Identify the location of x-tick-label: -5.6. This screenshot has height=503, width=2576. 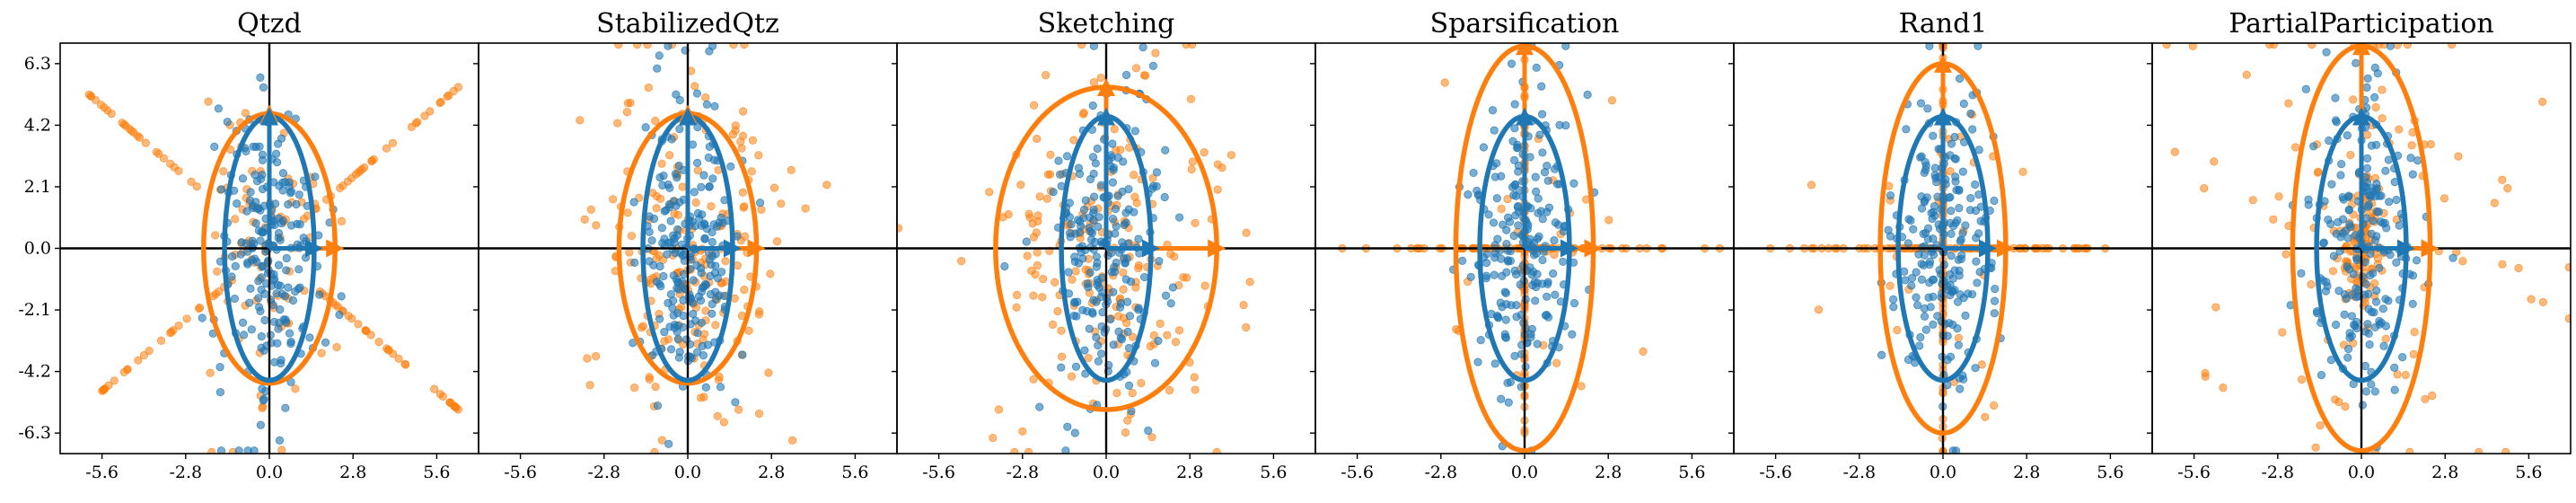
(939, 472).